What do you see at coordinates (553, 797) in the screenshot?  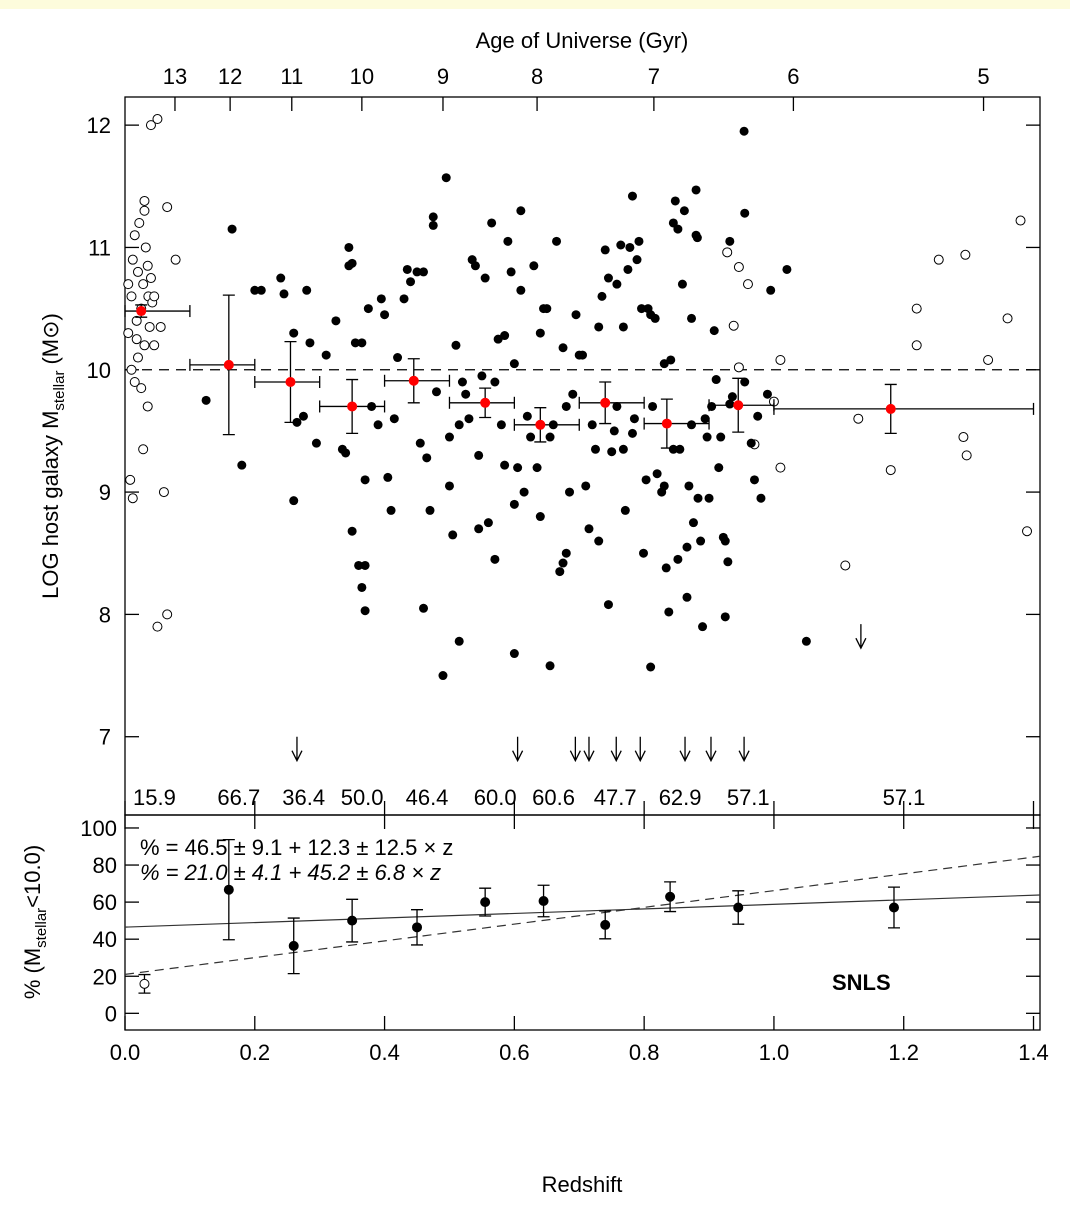 I see `bin-percent-label: 60.6` at bounding box center [553, 797].